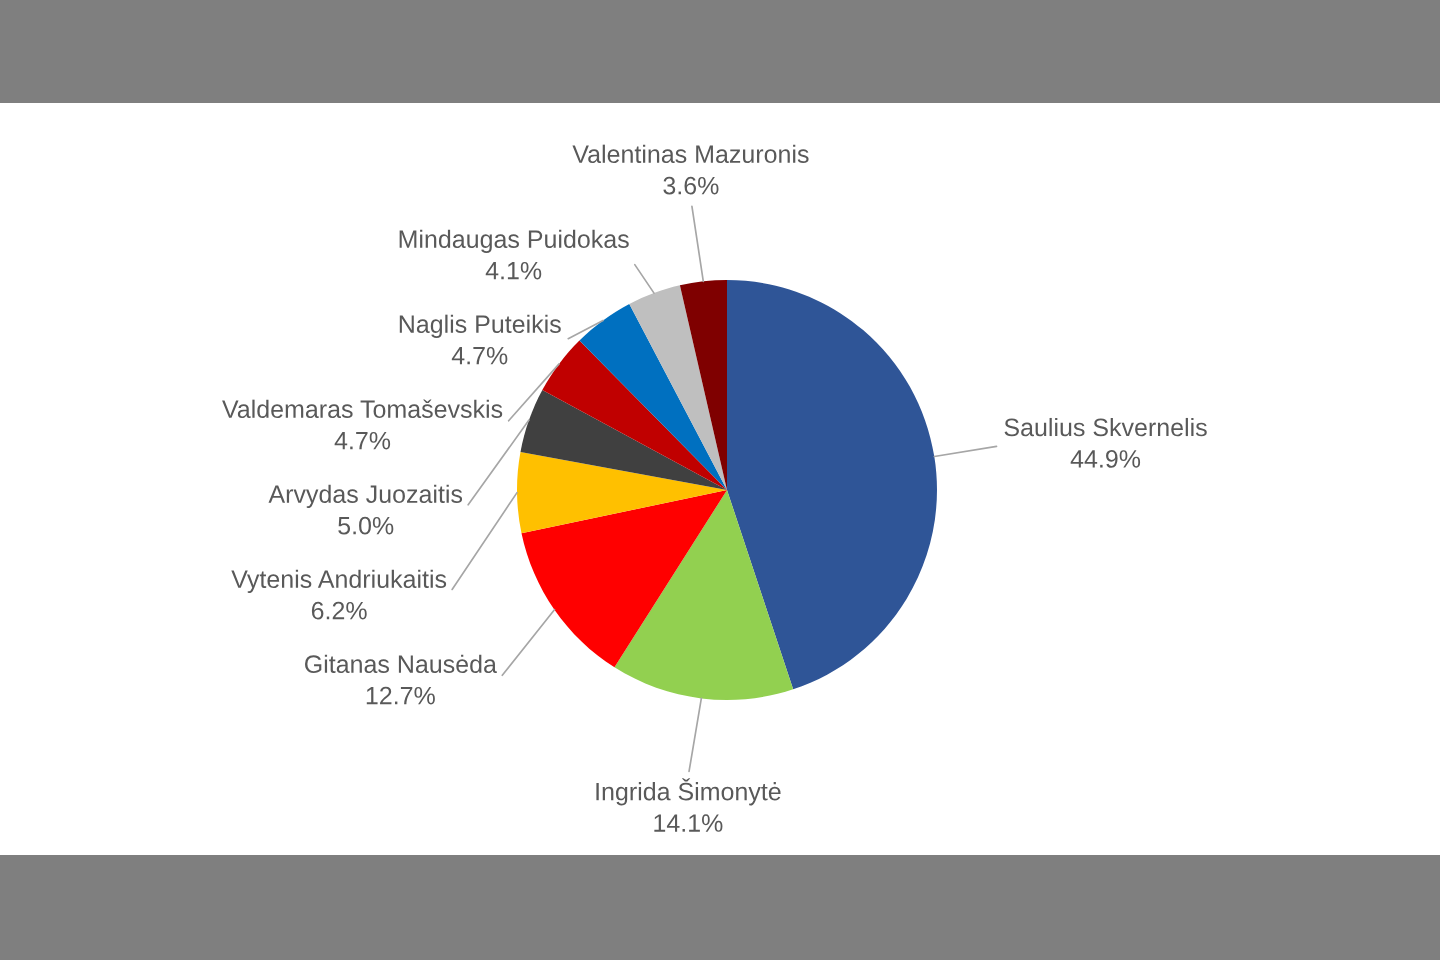 The image size is (1440, 960). Describe the element at coordinates (1105, 459) in the screenshot. I see `data-label: 44.9%` at that location.